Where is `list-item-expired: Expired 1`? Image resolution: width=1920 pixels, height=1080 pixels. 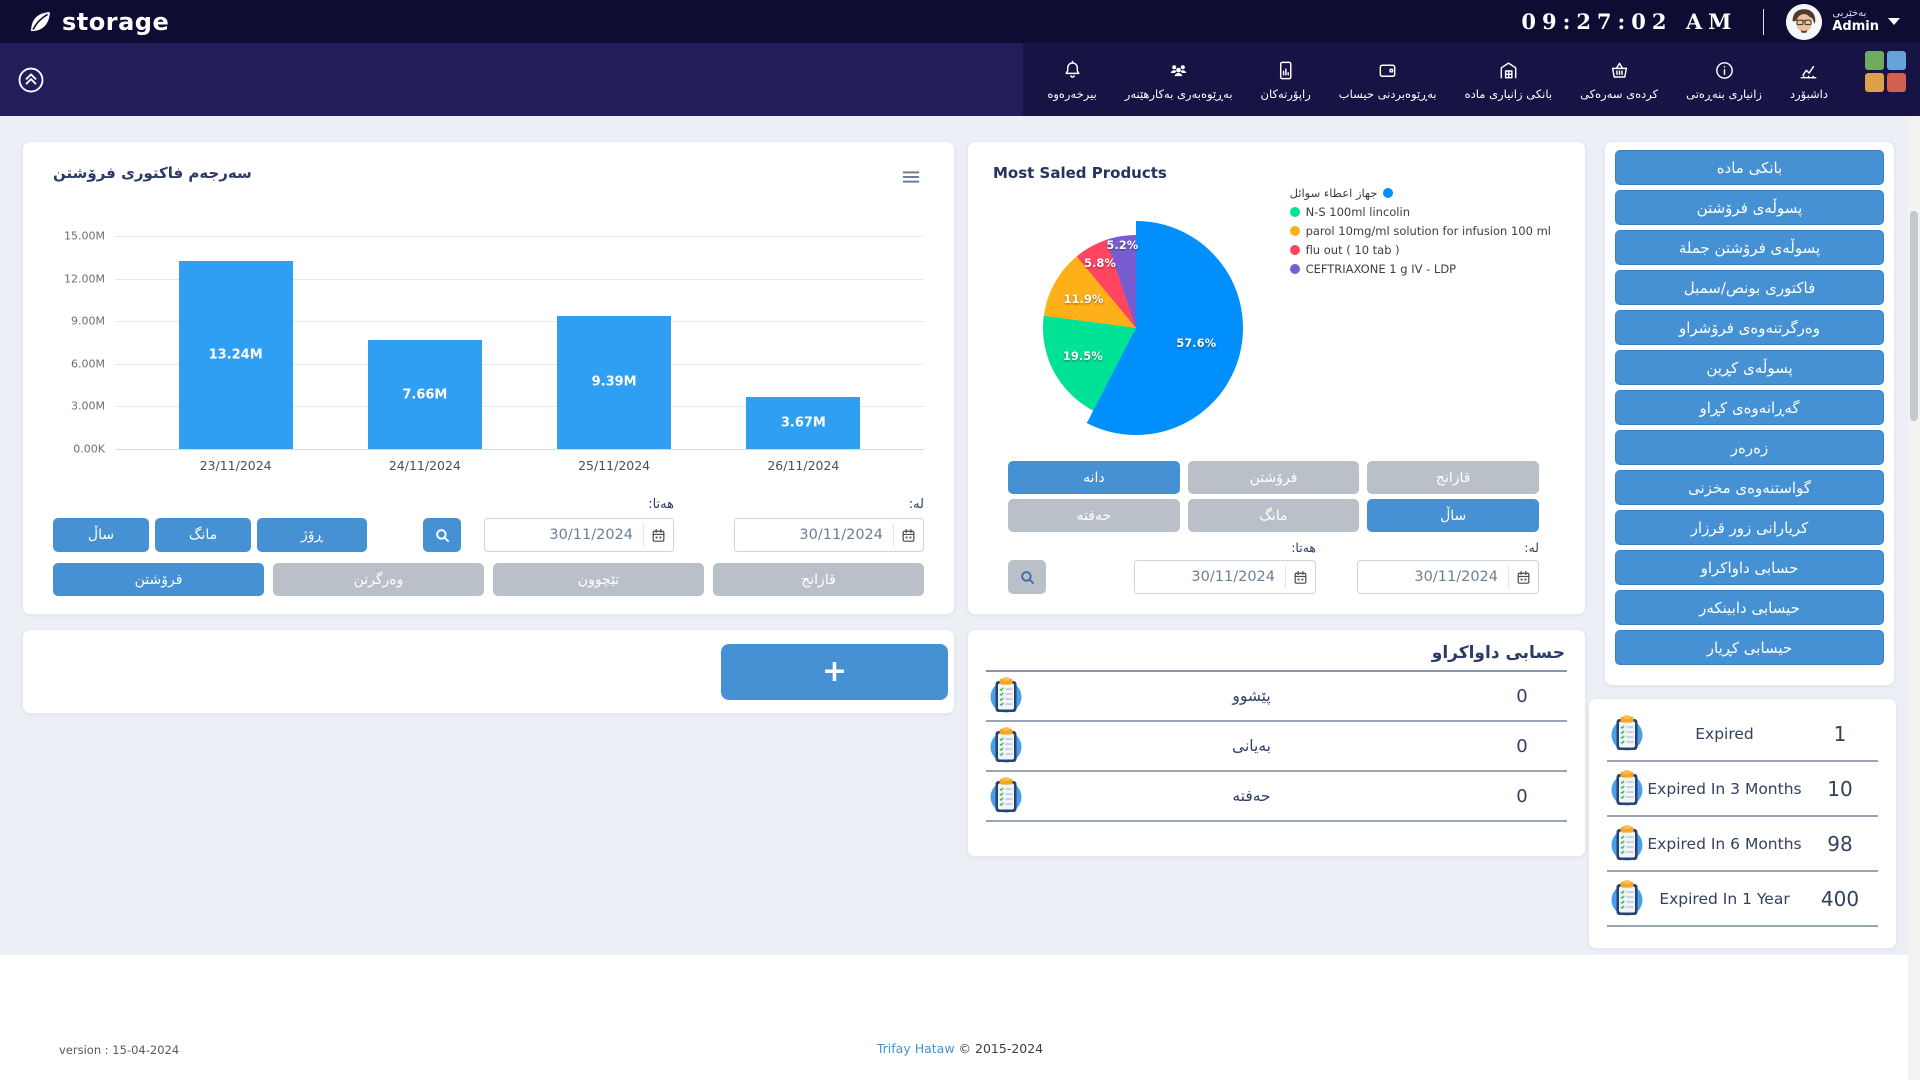 list-item-expired: Expired 1 is located at coordinates (1742, 734).